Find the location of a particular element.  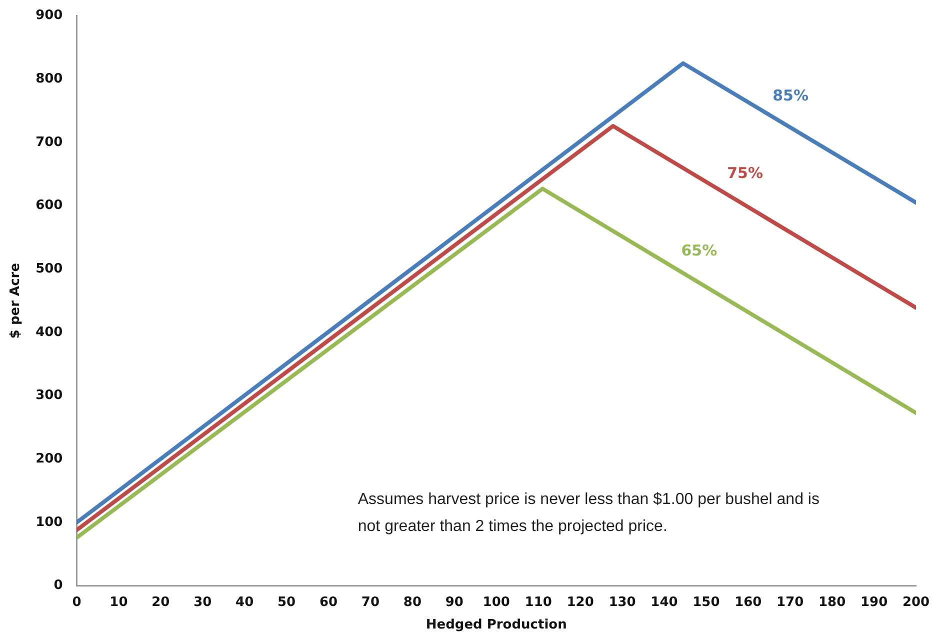

y-tick-label: 0 is located at coordinates (58, 586).